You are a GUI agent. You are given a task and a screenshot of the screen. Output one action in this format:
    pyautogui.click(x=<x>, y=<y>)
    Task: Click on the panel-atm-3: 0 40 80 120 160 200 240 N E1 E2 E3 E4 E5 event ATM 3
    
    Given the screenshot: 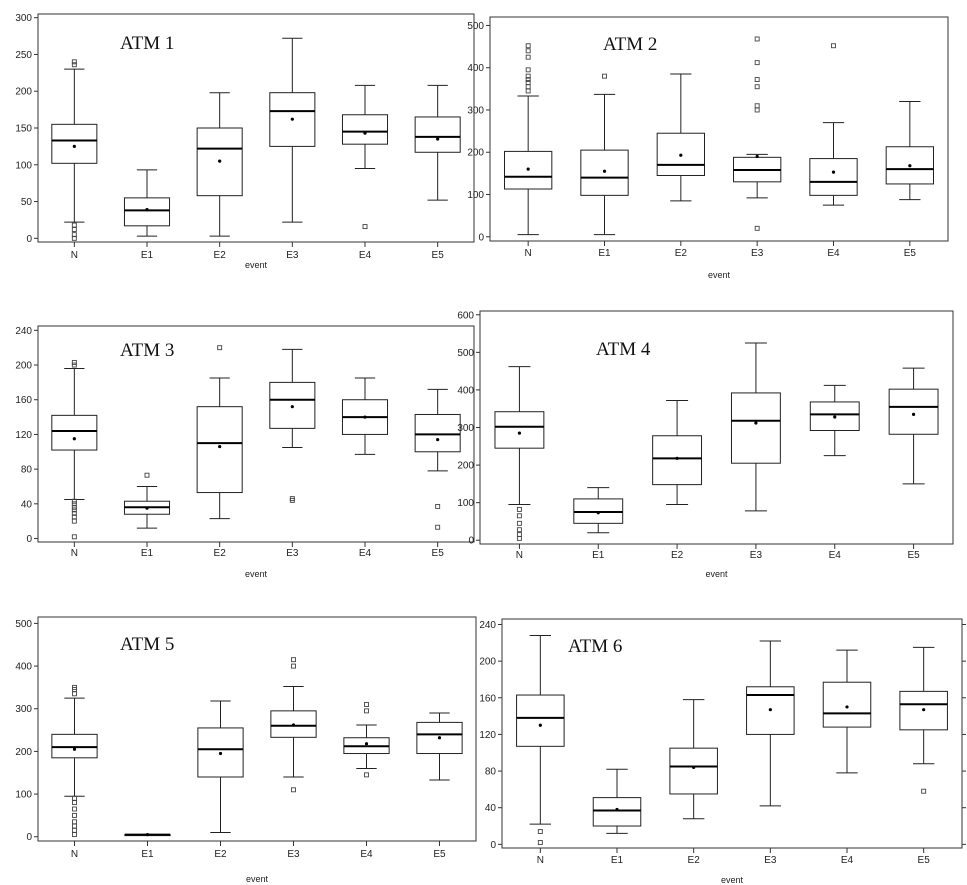 What is the action you would take?
    pyautogui.click(x=245, y=452)
    